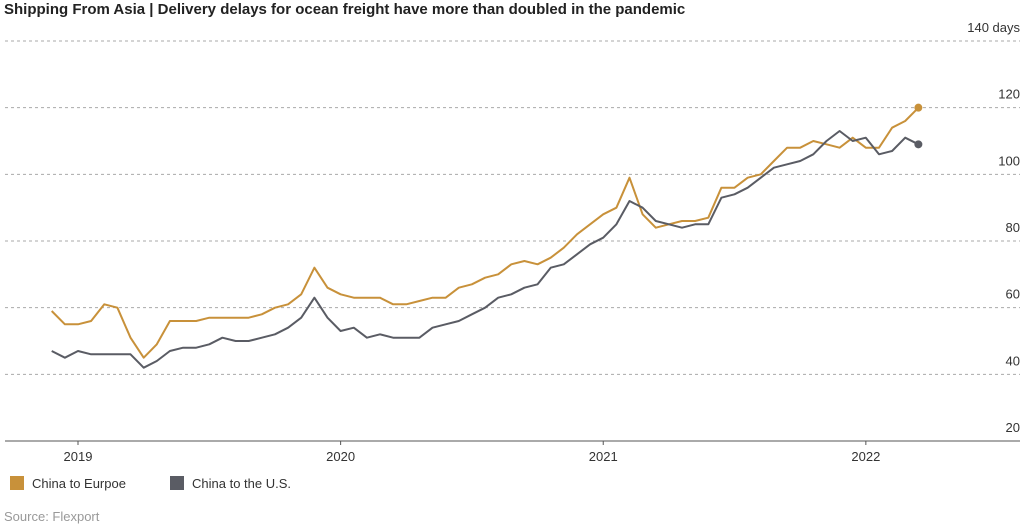 The image size is (1024, 527). Describe the element at coordinates (79, 483) in the screenshot. I see `legend-label: China to Eurpoe` at that location.